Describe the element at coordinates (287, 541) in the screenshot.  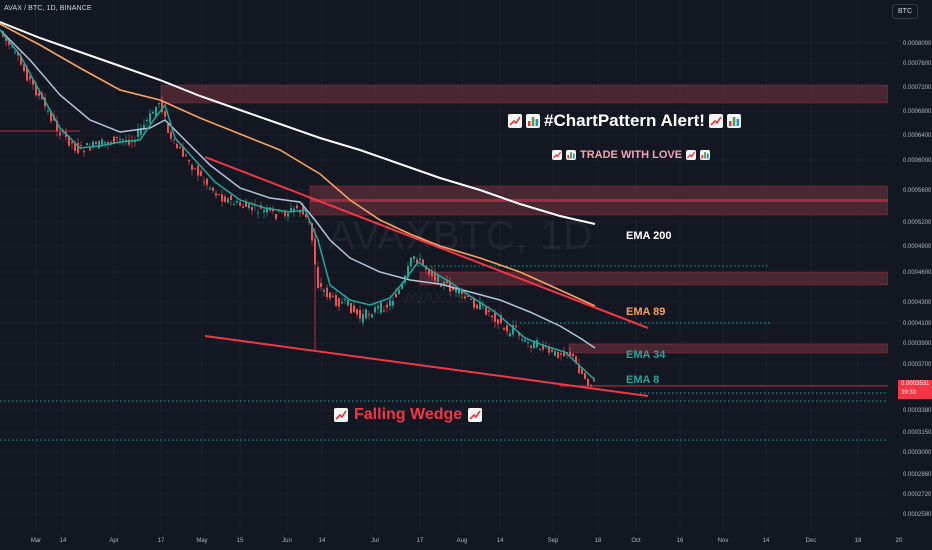
I see `time-tick-label: Jun` at that location.